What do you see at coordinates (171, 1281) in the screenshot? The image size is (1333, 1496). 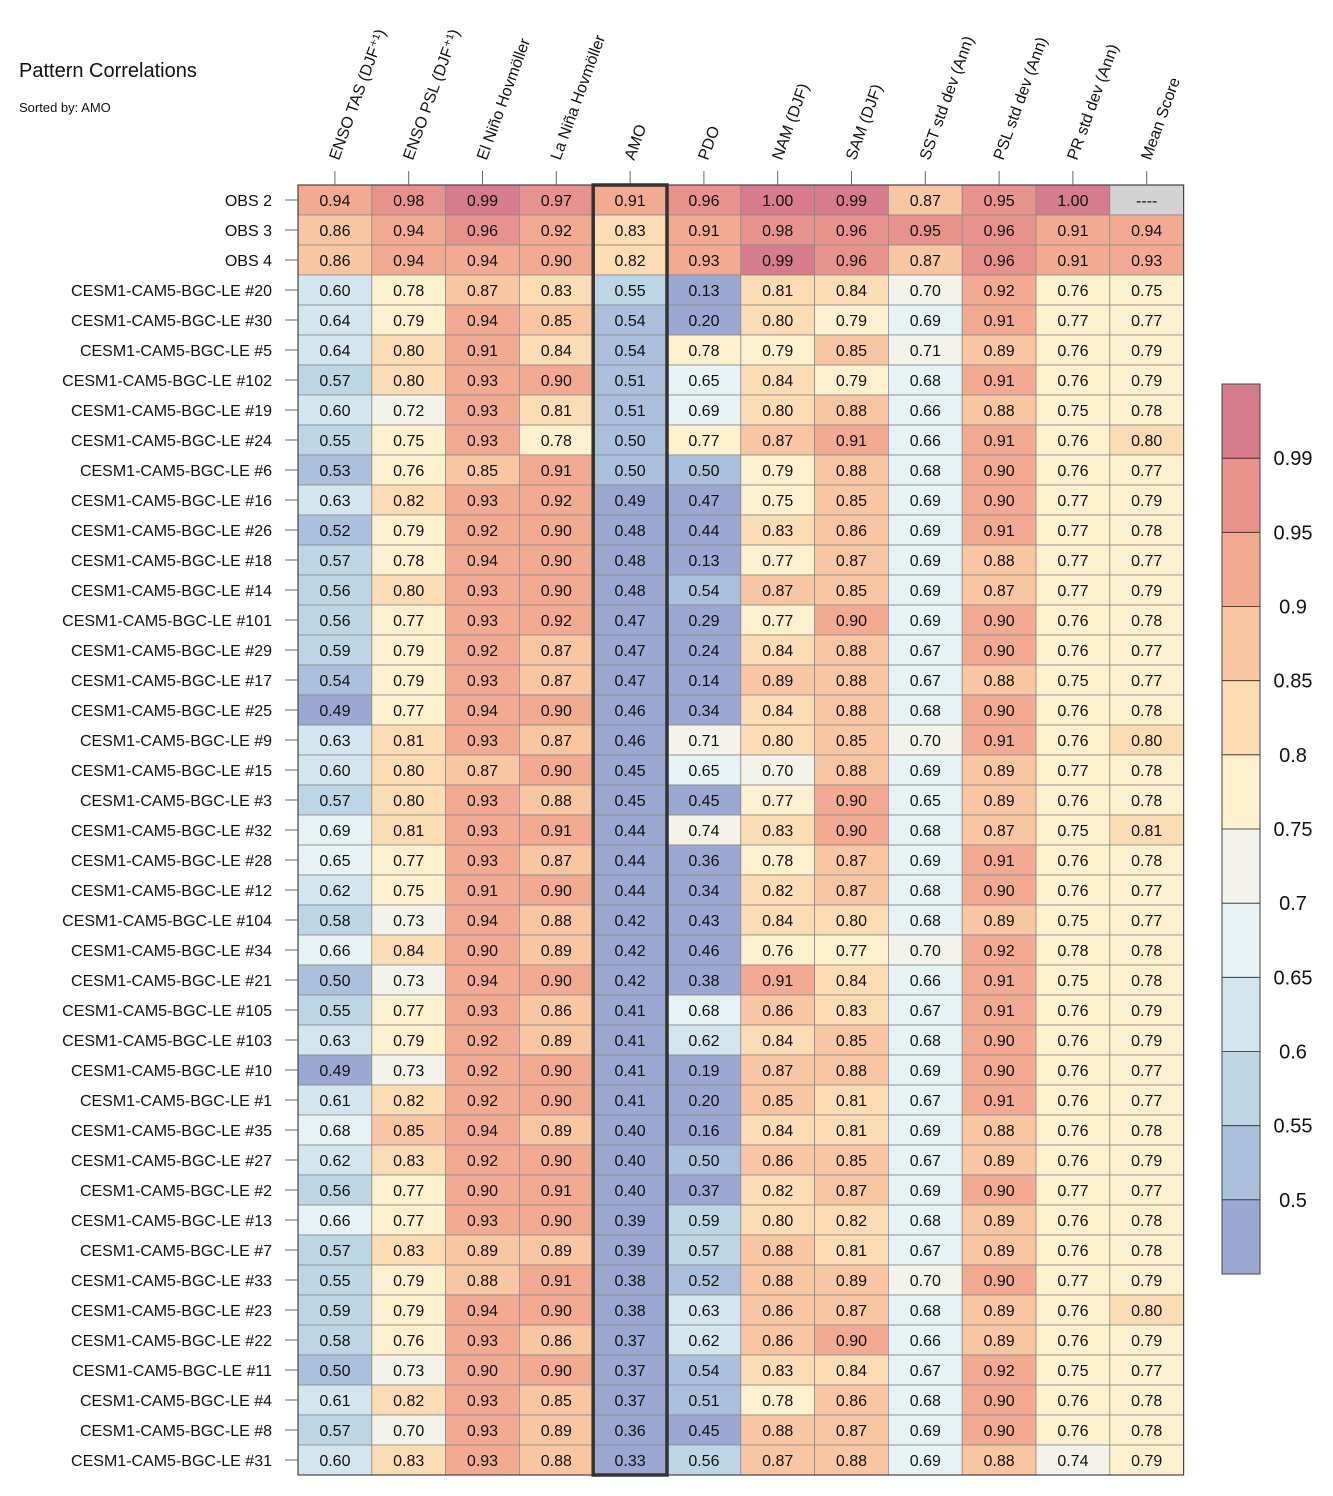 I see `row-label: CESM1-CAM5-BGC-LE #33` at bounding box center [171, 1281].